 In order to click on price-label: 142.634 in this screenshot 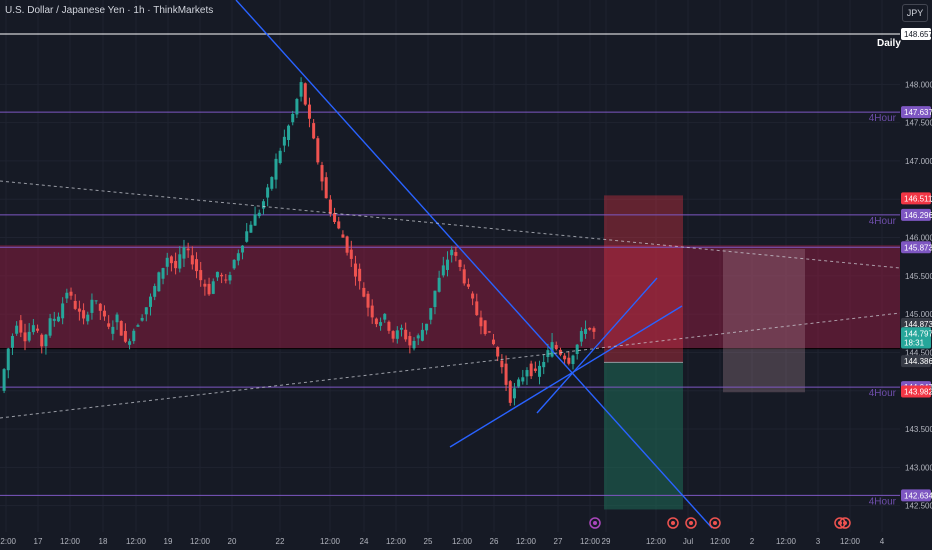, I will do `click(918, 495)`.